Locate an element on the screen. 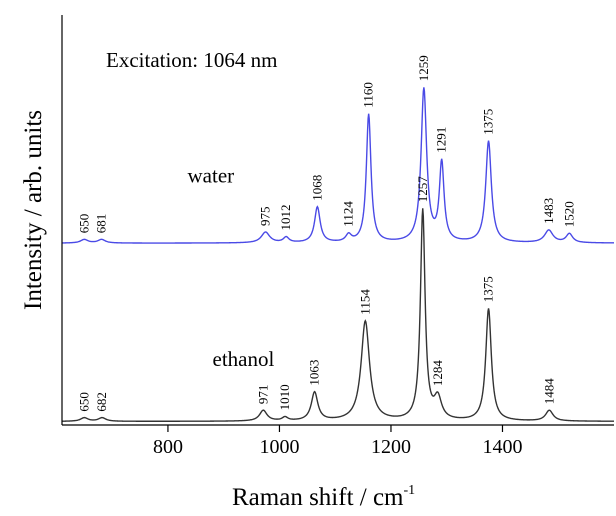  peak-label-water-1483: 1483 is located at coordinates (548, 211).